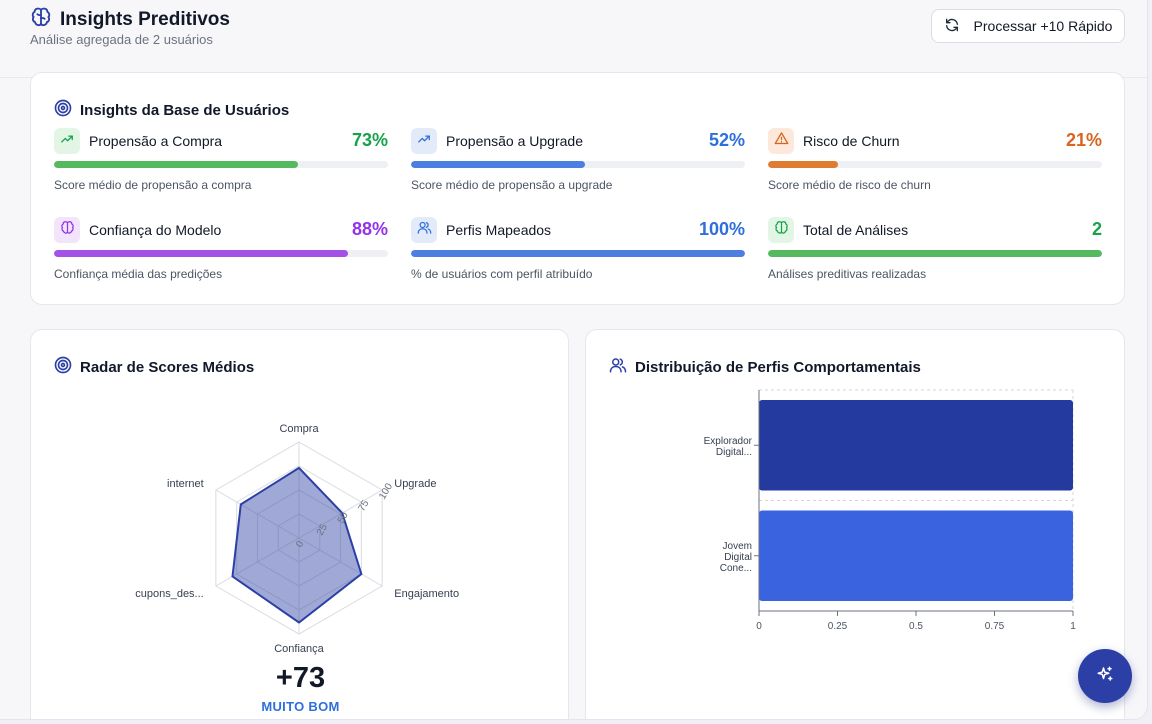 The image size is (1152, 724). What do you see at coordinates (155, 230) in the screenshot?
I see `metric-label: Confiança do Modelo` at bounding box center [155, 230].